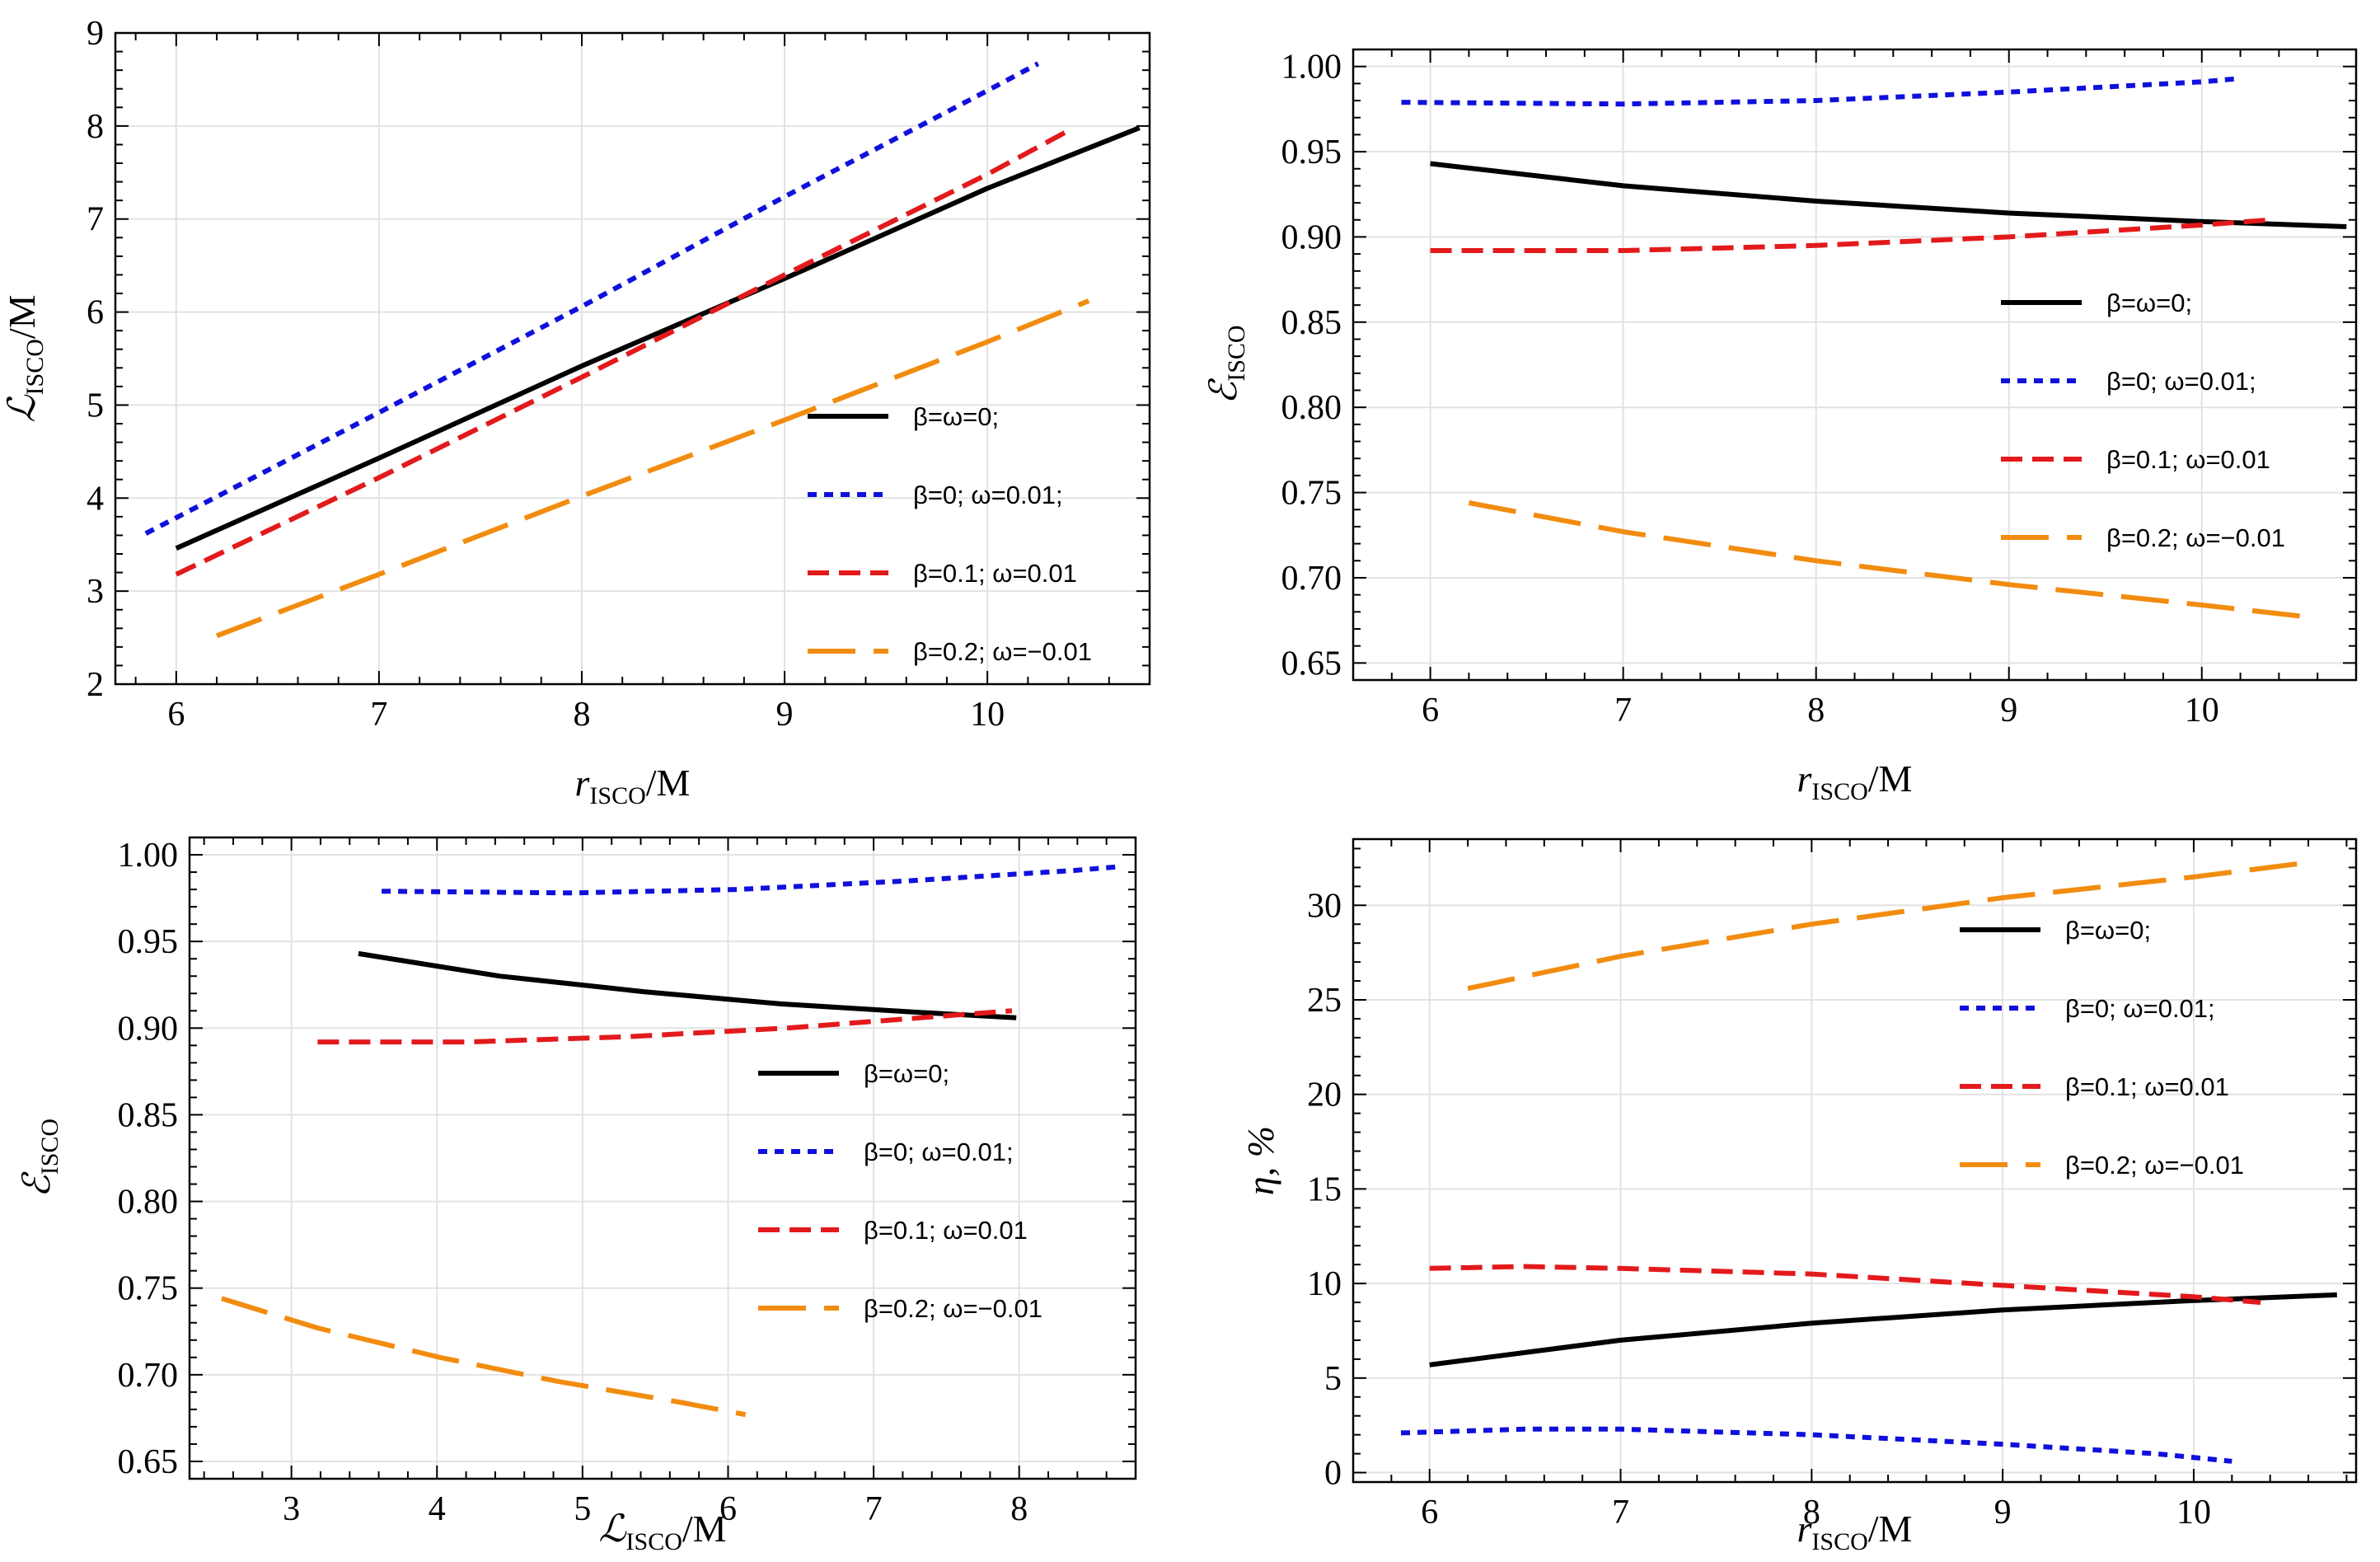 This screenshot has width=2380, height=1562. I want to click on y-tick-label: 7, so click(95, 220).